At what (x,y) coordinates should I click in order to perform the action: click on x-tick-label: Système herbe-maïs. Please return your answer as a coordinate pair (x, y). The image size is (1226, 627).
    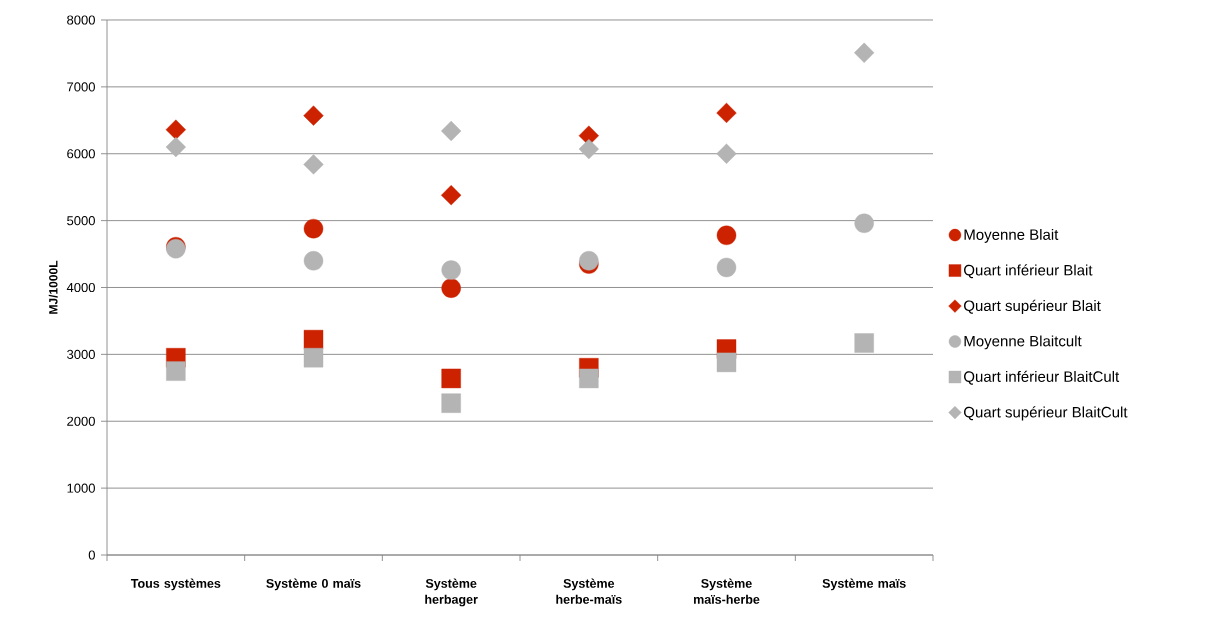
    Looking at the image, I should click on (589, 591).